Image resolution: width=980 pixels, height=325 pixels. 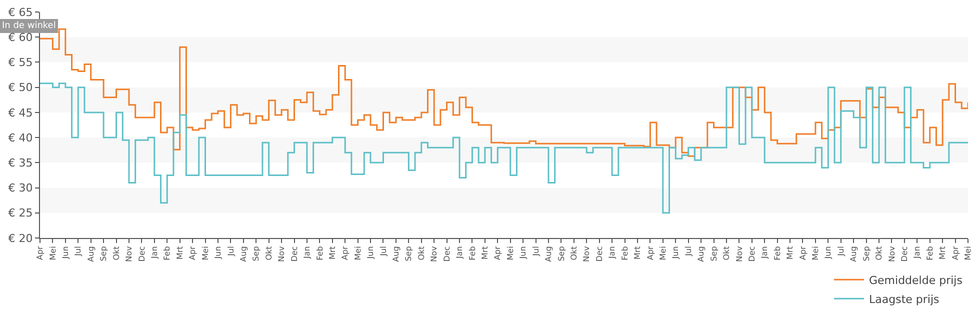 I want to click on y-tick-label: € 35, so click(x=20, y=163).